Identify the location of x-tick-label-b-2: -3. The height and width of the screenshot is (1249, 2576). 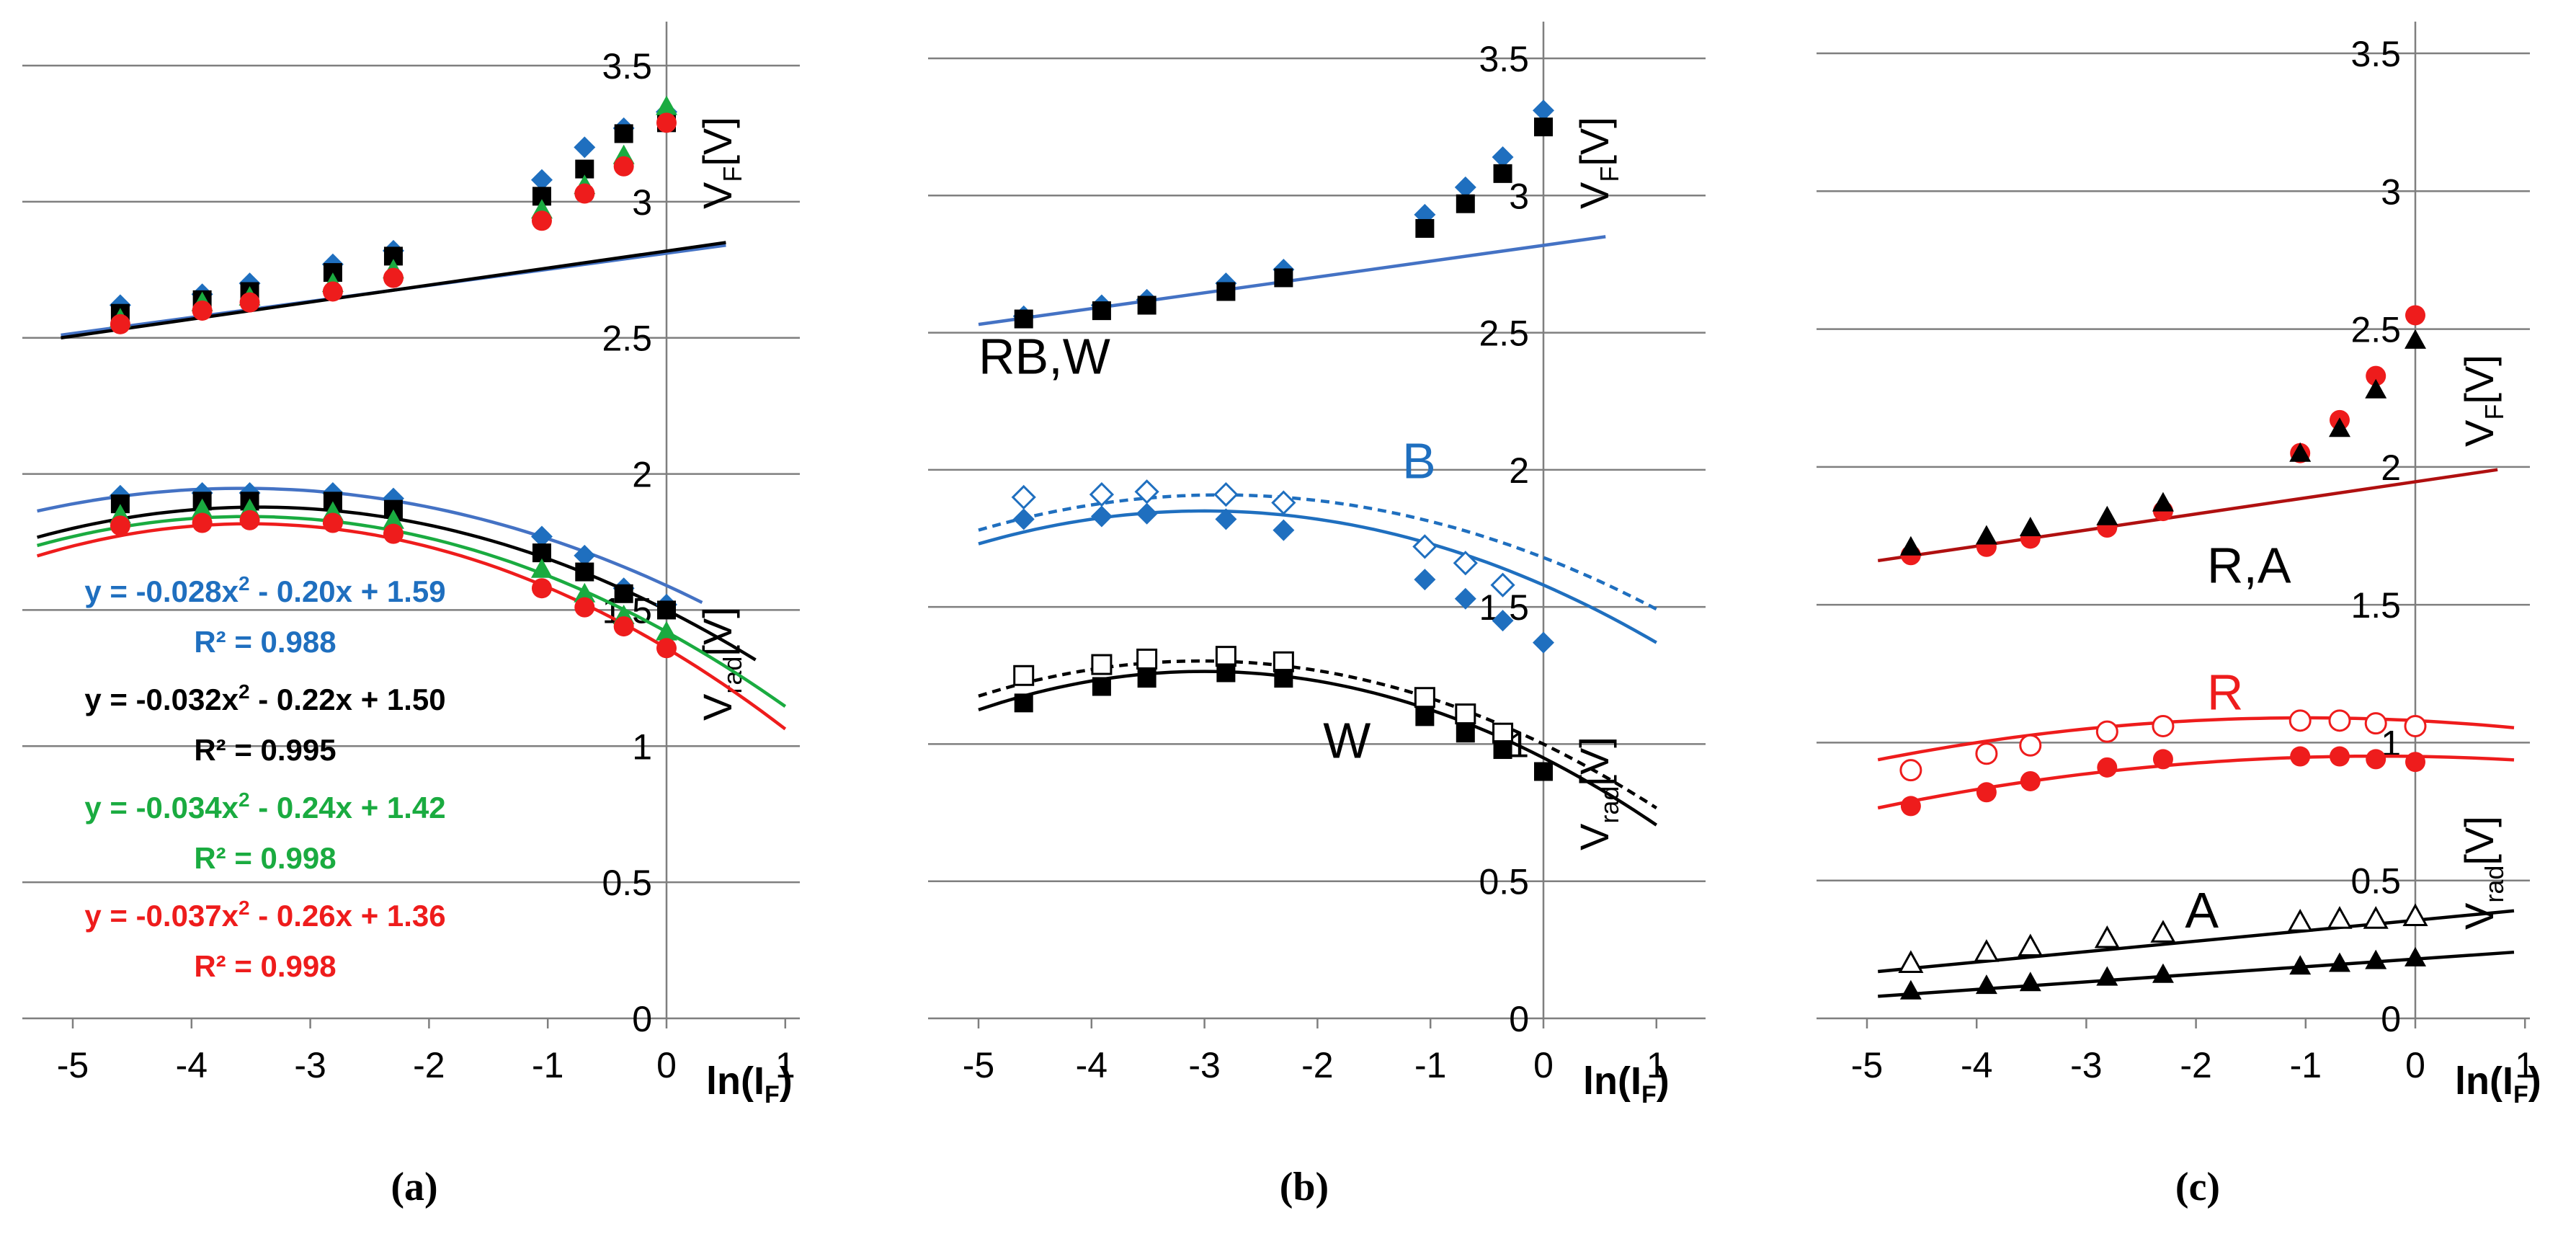
(1204, 1065).